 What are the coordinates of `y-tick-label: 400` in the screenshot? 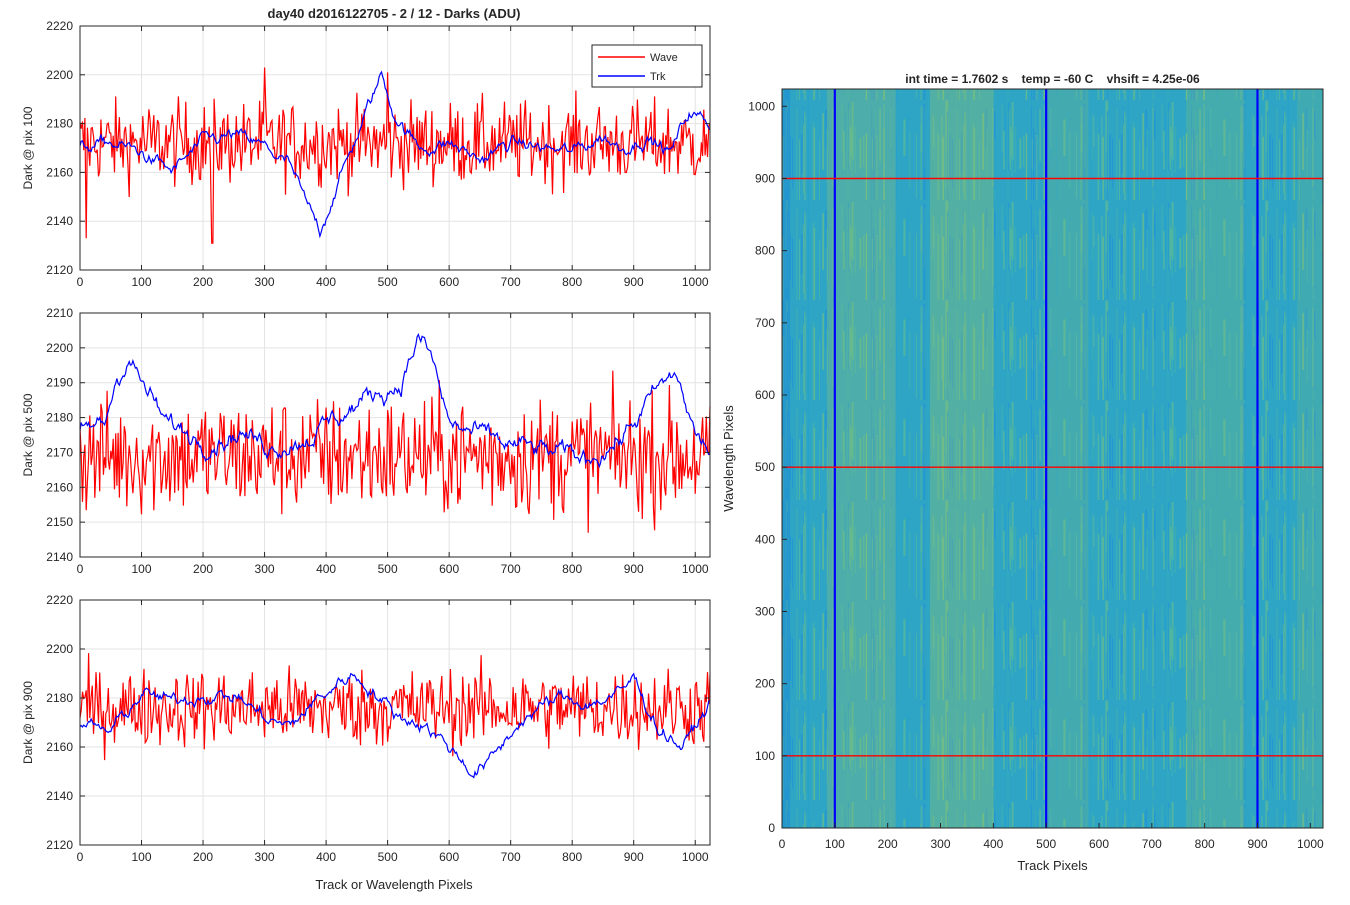 It's located at (765, 539).